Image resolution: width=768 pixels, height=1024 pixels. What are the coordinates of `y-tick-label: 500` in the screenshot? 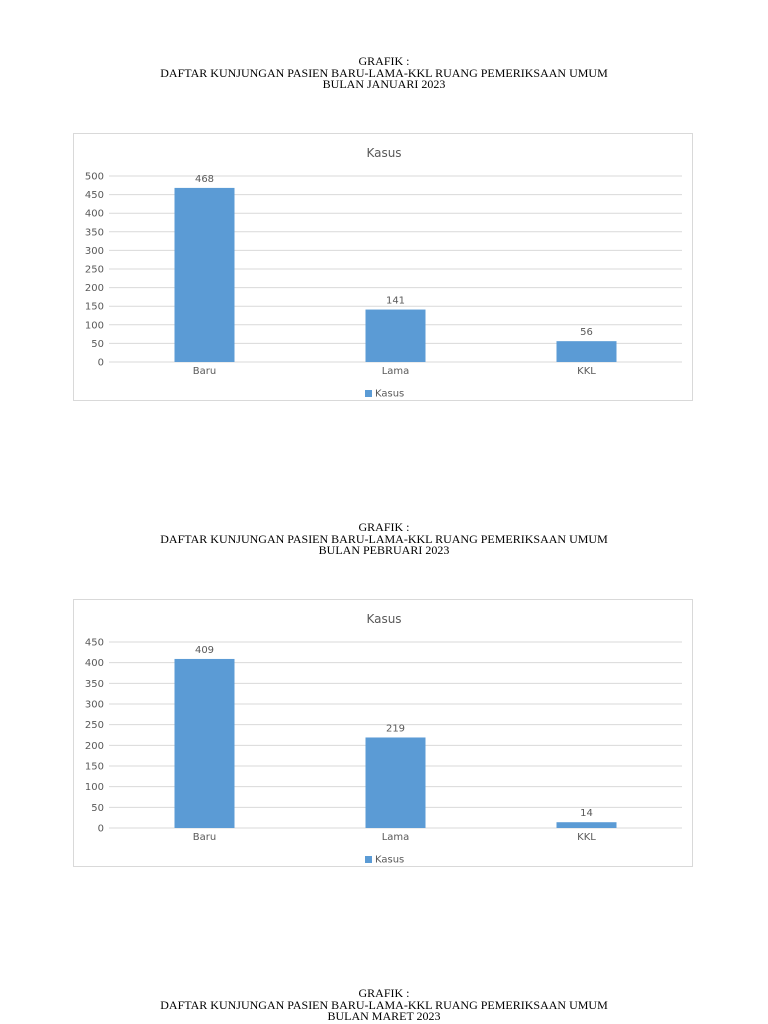 It's located at (94, 177).